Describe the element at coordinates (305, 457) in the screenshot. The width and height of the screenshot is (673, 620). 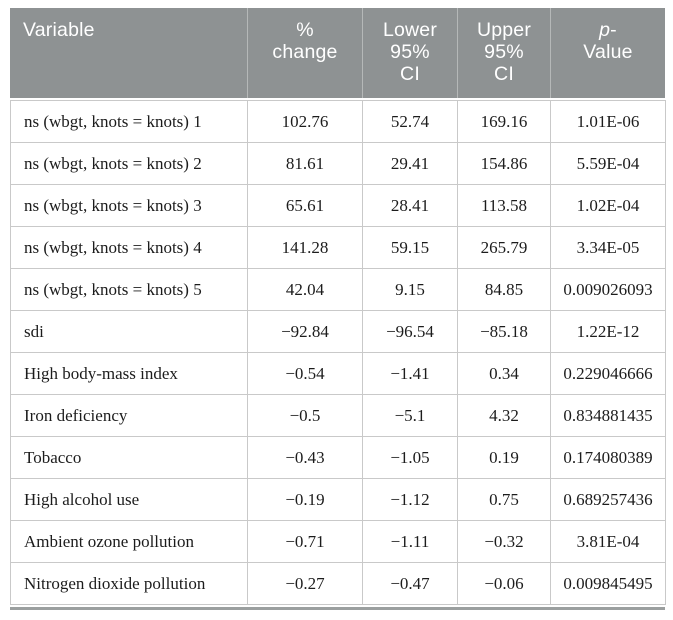
I see `cell-pct-change: −0.43` at that location.